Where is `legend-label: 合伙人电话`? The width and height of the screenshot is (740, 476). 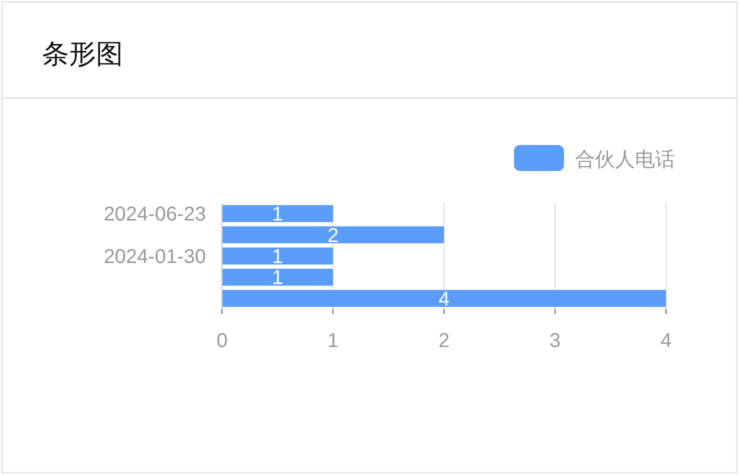 legend-label: 合伙人电话 is located at coordinates (625, 160).